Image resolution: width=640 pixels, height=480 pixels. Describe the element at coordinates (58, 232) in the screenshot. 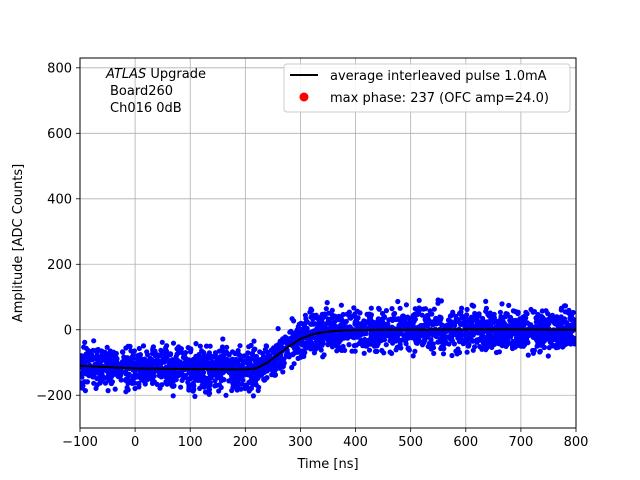

I see `y-axis-ticks: −200 0 200 400 600 800` at that location.